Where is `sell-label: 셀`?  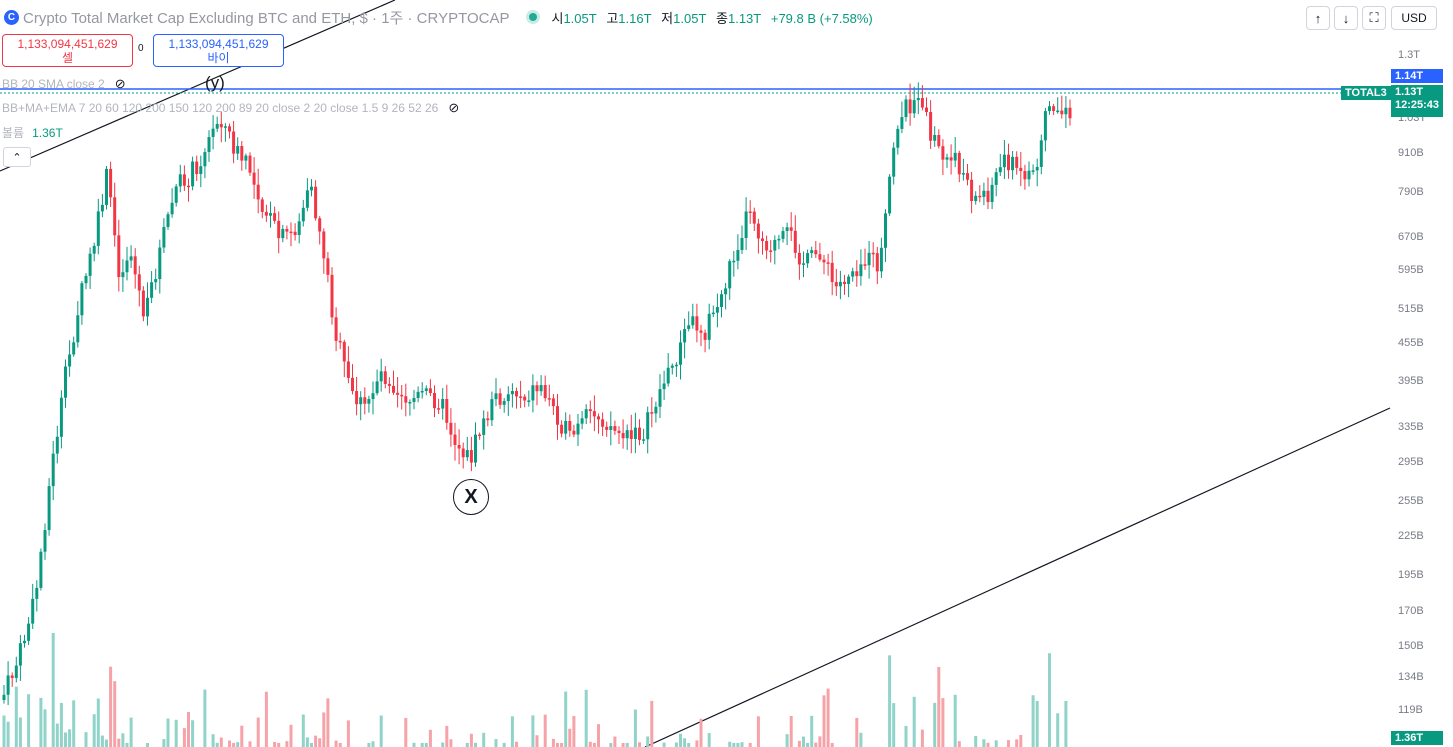 sell-label: 셀 is located at coordinates (67, 58).